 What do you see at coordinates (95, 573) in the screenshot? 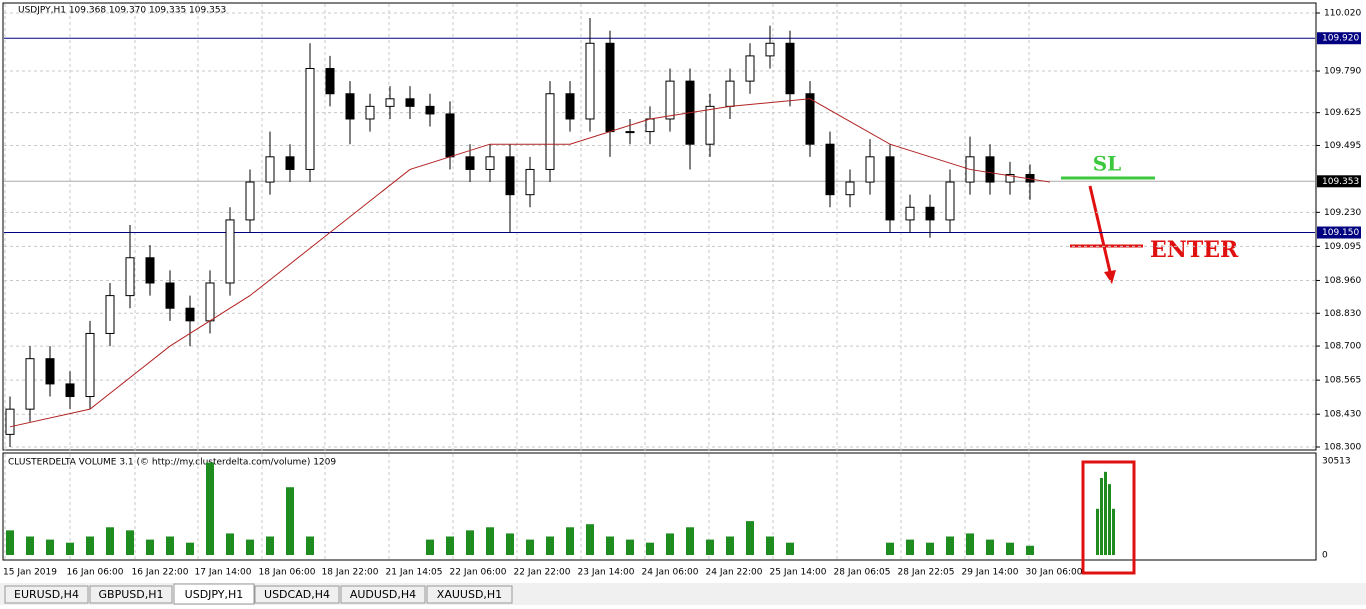
I see `time-label: 16 Jan 06:00` at bounding box center [95, 573].